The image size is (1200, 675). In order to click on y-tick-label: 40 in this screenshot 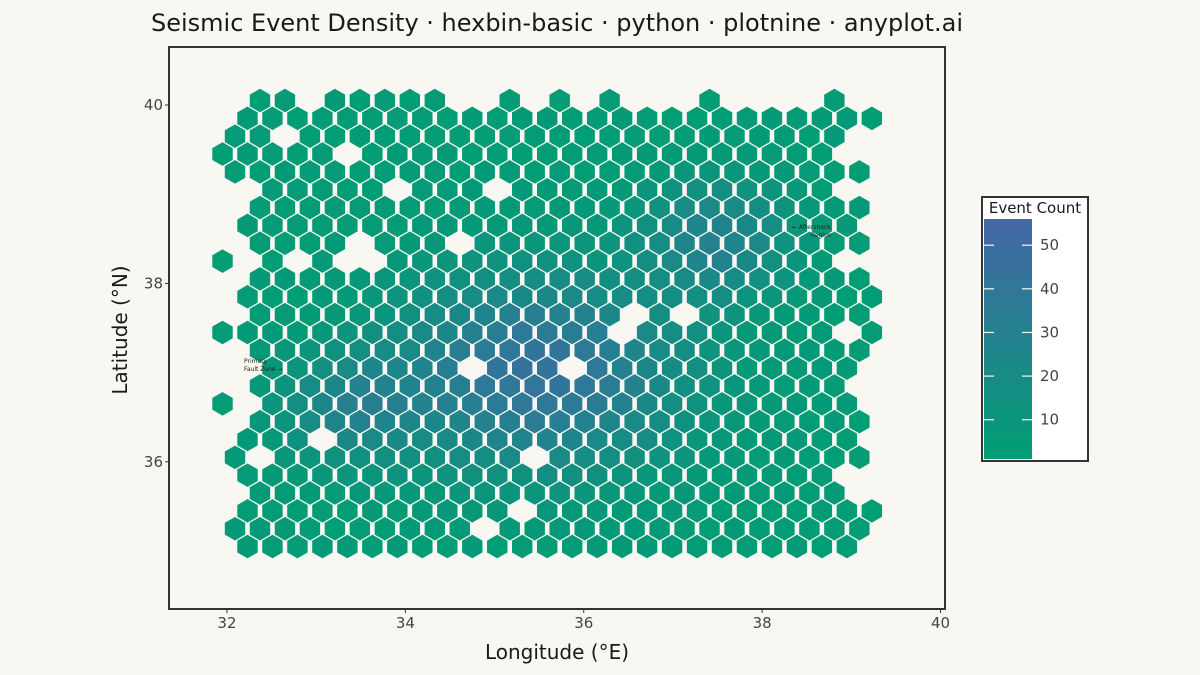, I will do `click(153, 105)`.